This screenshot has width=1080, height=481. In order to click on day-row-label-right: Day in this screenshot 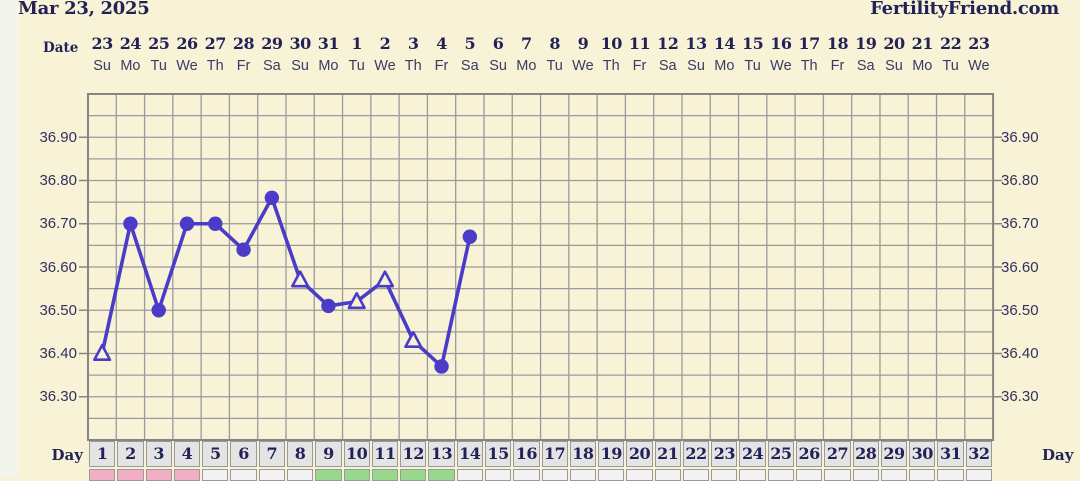, I will do `click(1058, 455)`.